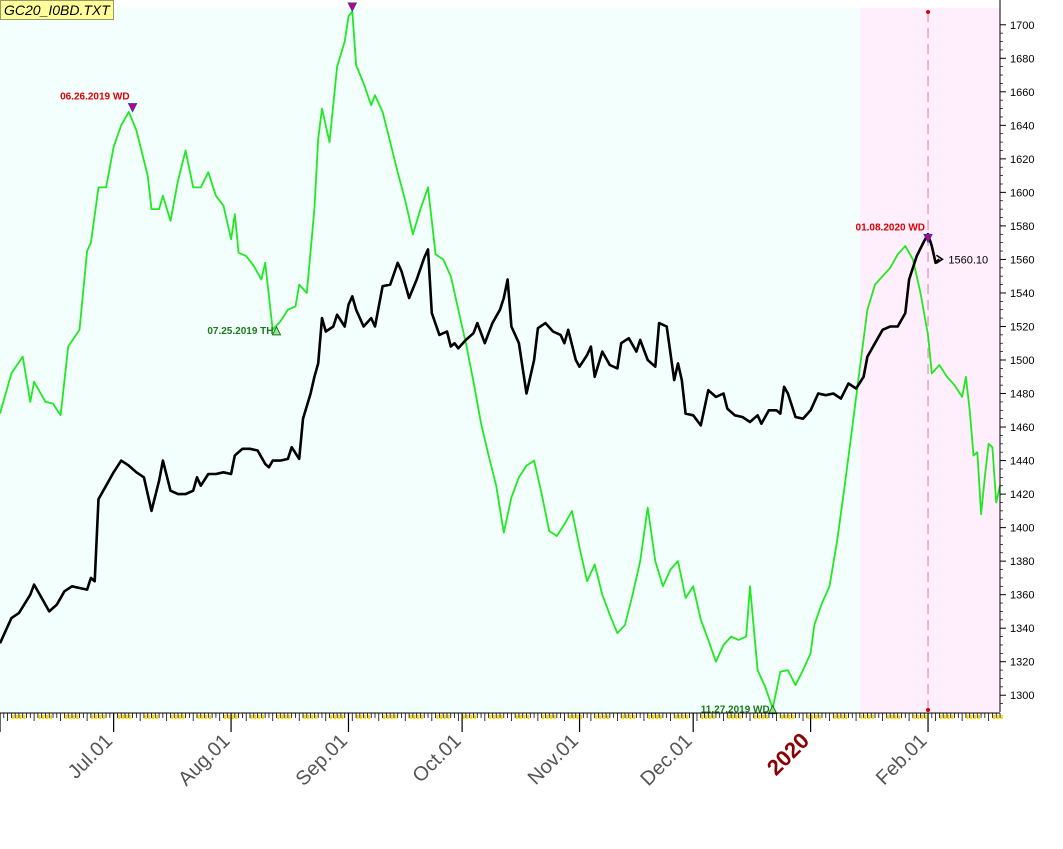  I want to click on price-tick-label: 1320, so click(1022, 663).